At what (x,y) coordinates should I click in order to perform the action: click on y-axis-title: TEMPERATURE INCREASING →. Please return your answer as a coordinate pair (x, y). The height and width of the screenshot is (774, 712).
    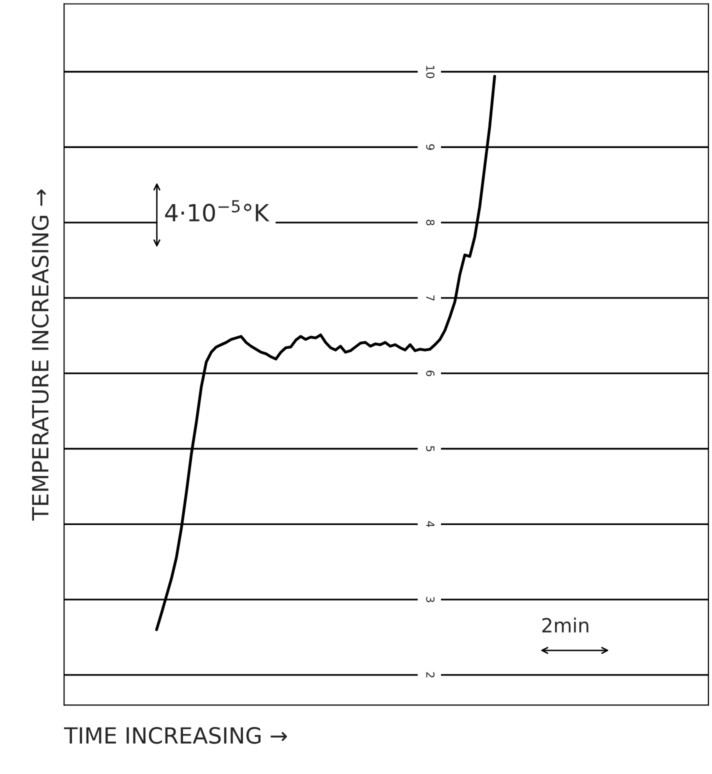
    Looking at the image, I should click on (40, 355).